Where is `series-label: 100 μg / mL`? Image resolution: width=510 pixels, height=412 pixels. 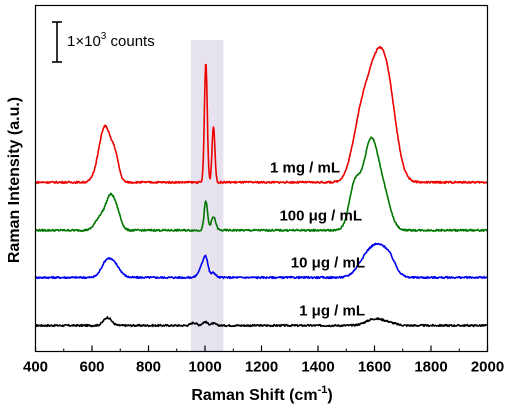
series-label: 100 μg / mL is located at coordinates (320, 215).